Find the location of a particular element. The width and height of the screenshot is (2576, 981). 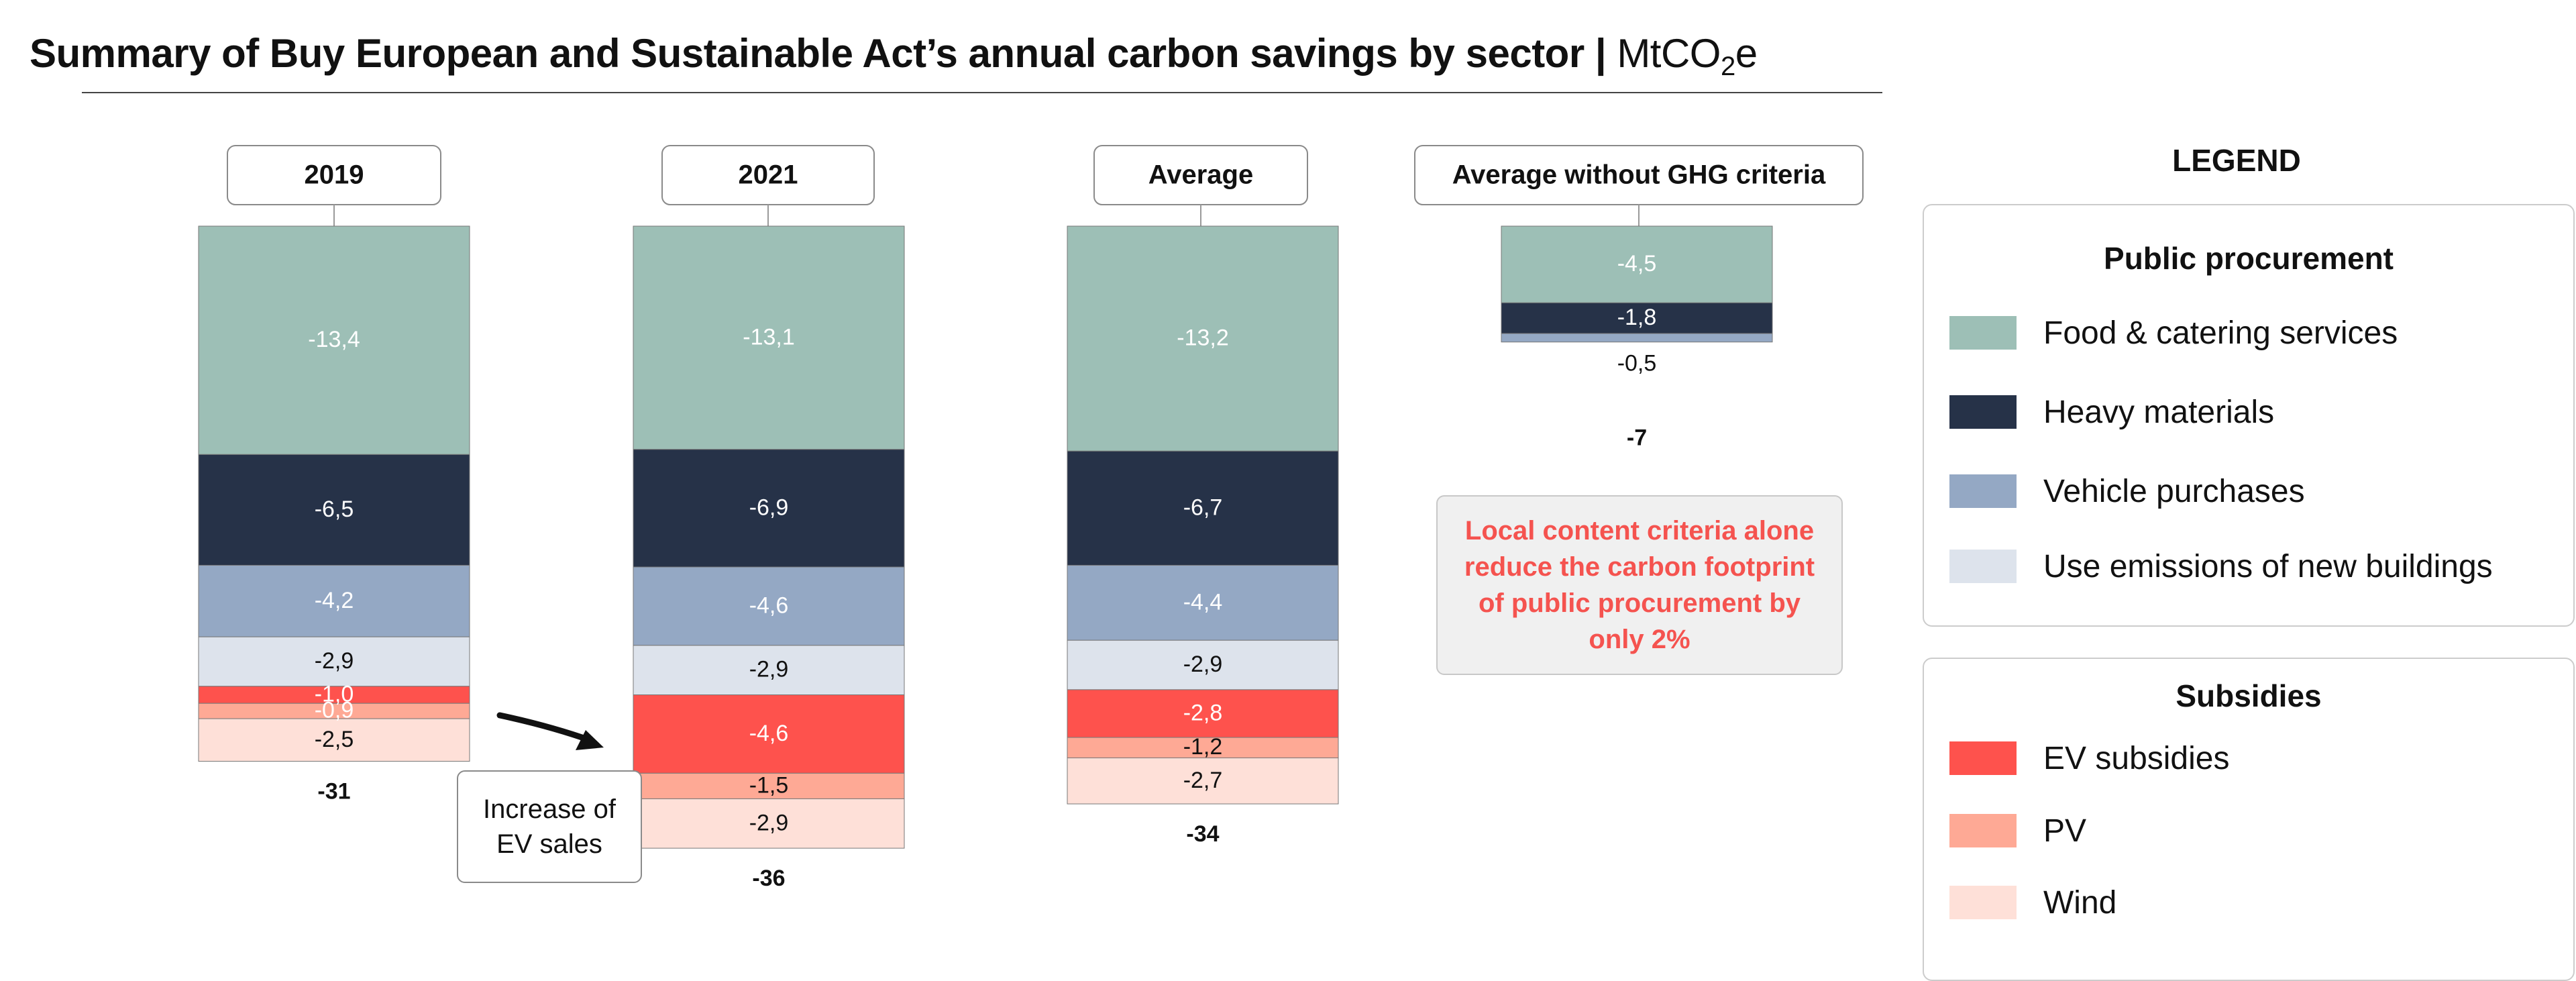

legend-swatch-wind is located at coordinates (1983, 902).